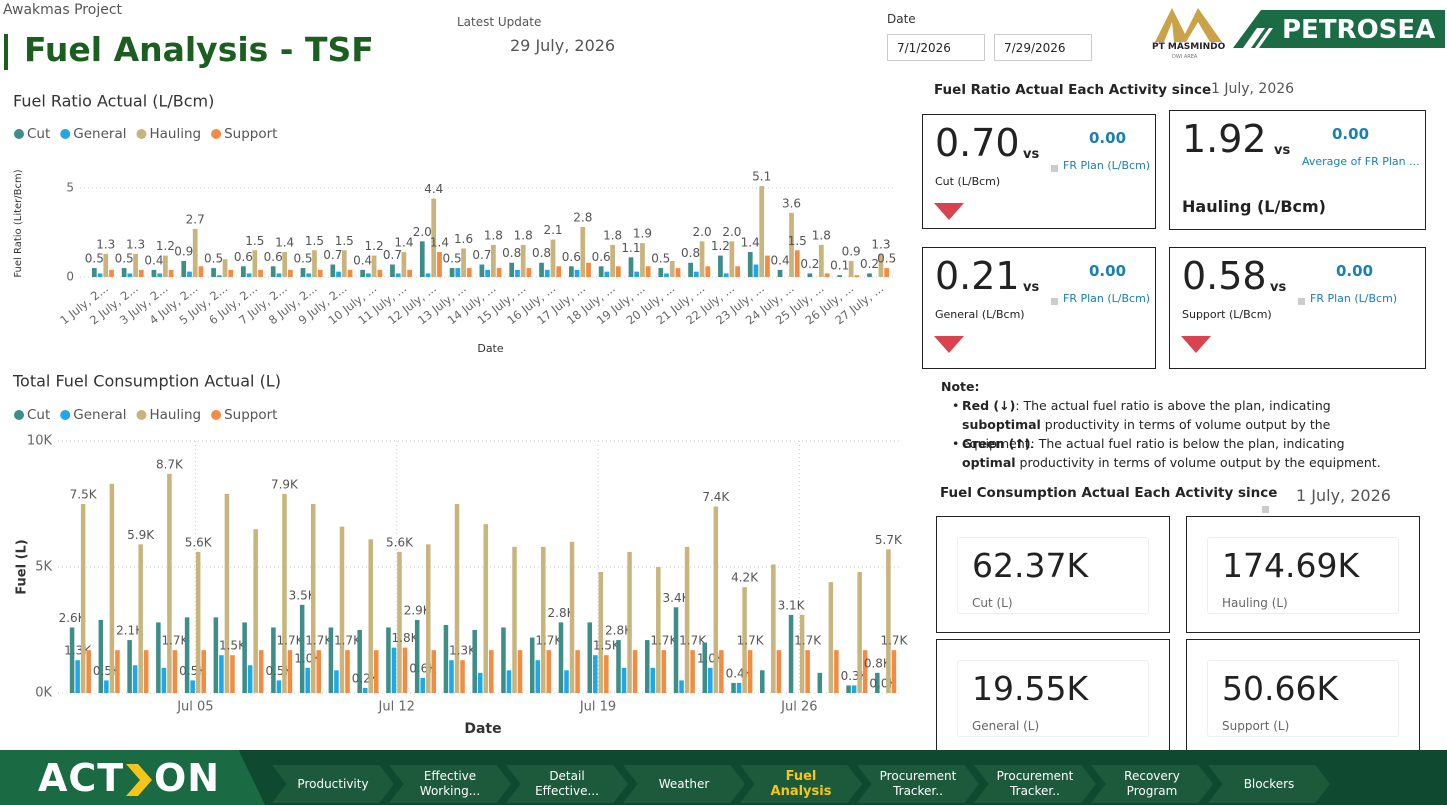 The height and width of the screenshot is (805, 1447). I want to click on consumption-label: Support (L), so click(1256, 726).